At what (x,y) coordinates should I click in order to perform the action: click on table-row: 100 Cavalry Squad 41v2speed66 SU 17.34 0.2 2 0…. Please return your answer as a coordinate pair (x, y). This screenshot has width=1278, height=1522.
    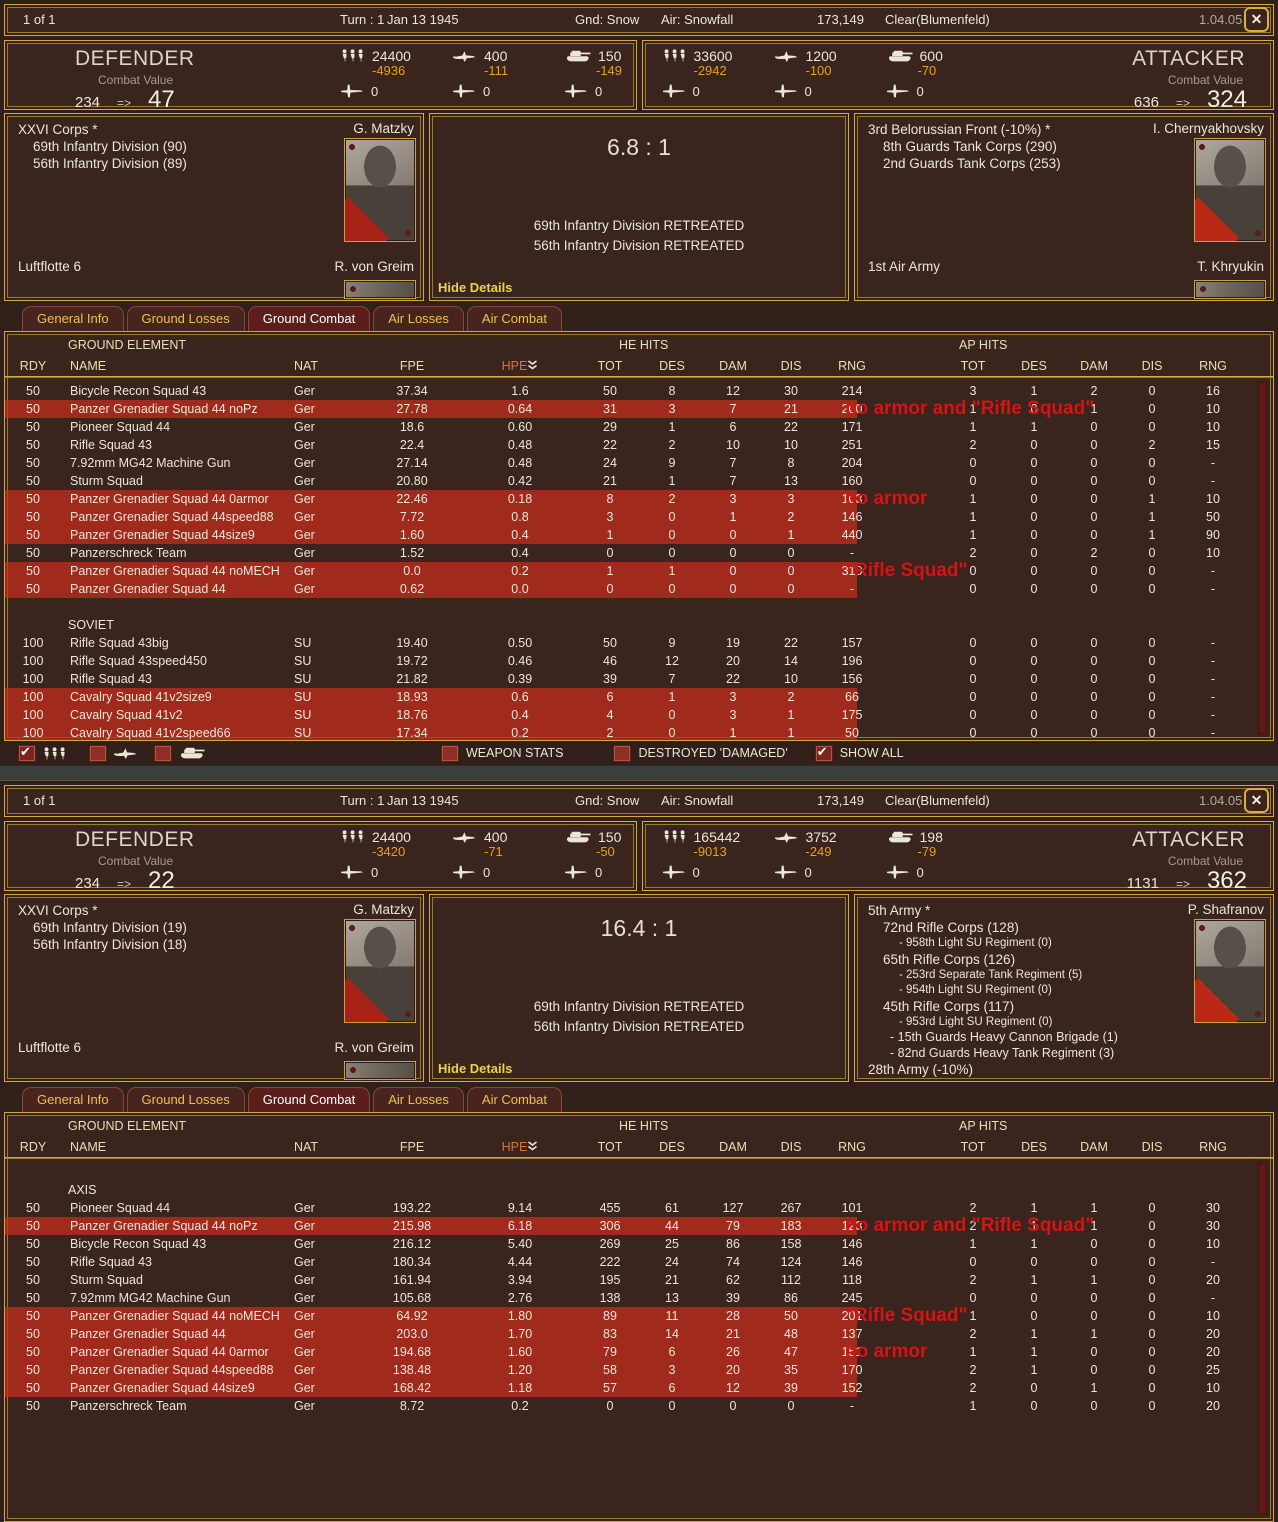
    Looking at the image, I should click on (639, 732).